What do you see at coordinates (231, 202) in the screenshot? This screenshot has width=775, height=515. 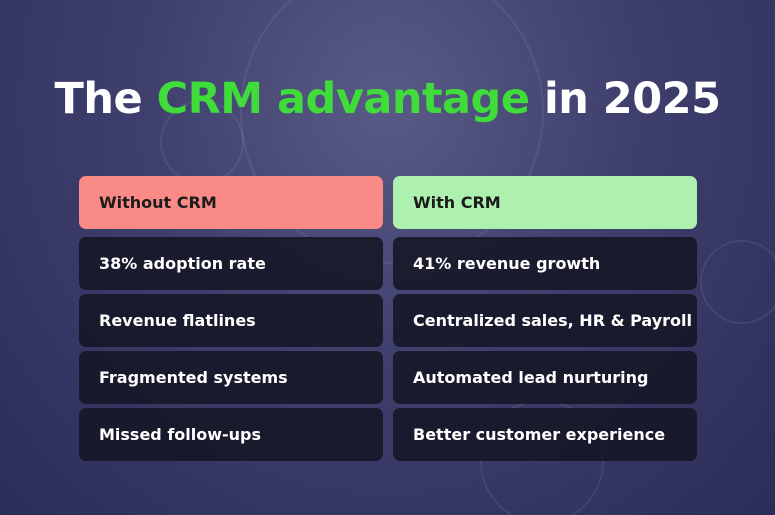 I see `column-header: Without CRM` at bounding box center [231, 202].